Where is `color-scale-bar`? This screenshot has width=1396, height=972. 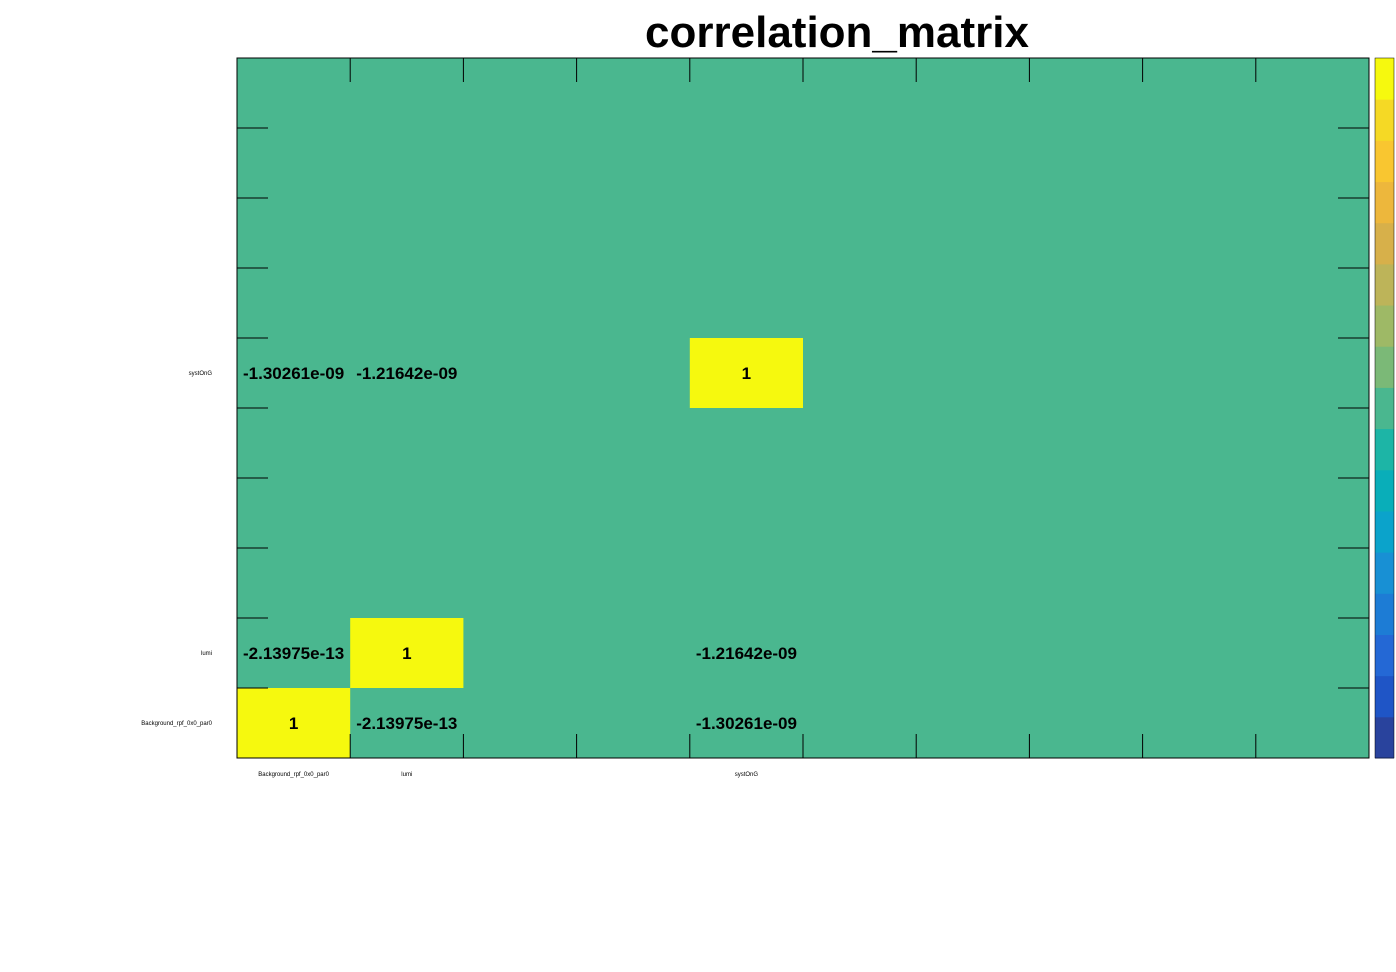
color-scale-bar is located at coordinates (1384, 408).